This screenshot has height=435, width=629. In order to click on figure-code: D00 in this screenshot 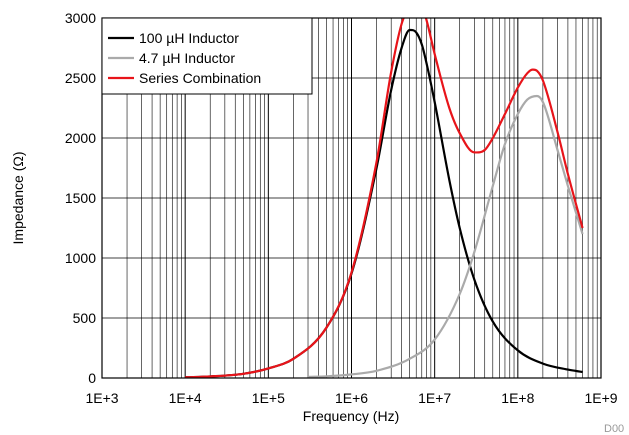, I will do `click(614, 429)`.